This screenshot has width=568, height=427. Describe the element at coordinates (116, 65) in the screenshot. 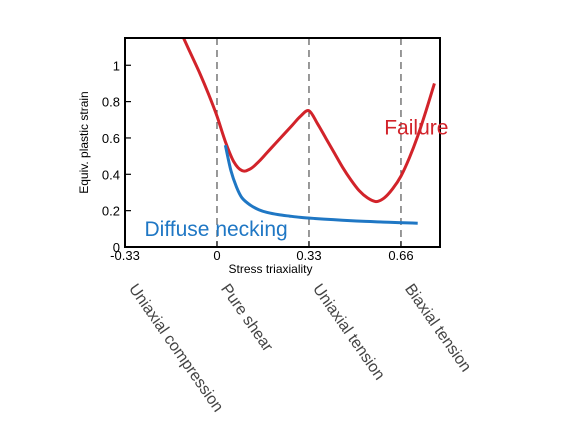

I see `y-tick-label-5: 1` at that location.